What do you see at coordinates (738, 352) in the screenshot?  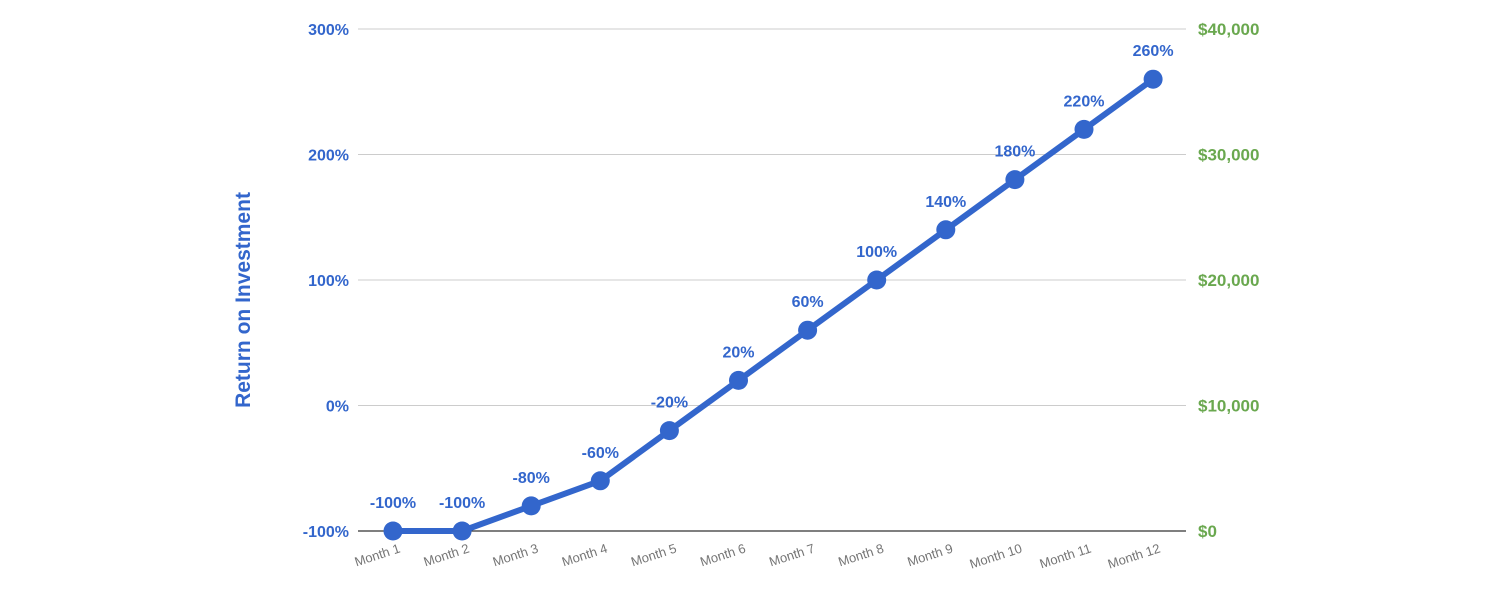 I see `data-label: 20%` at bounding box center [738, 352].